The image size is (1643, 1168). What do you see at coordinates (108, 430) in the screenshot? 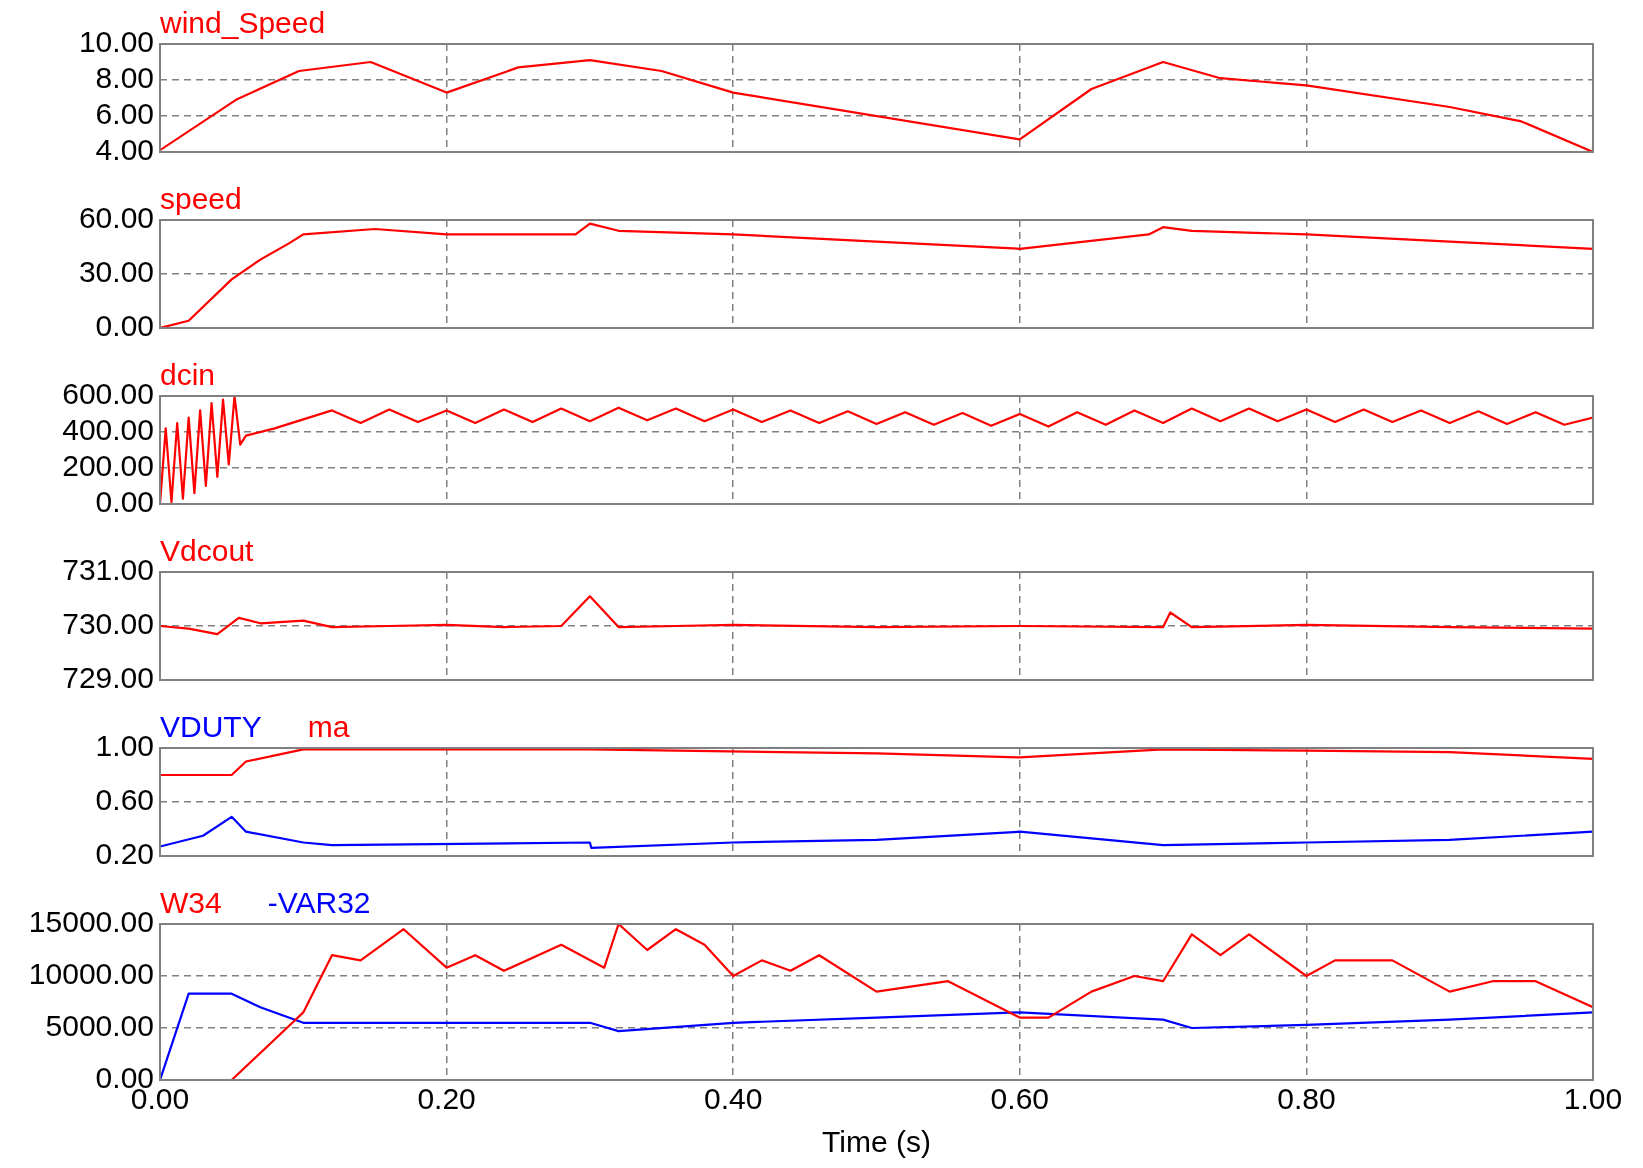
I see `y-tick-label: 400.00` at bounding box center [108, 430].